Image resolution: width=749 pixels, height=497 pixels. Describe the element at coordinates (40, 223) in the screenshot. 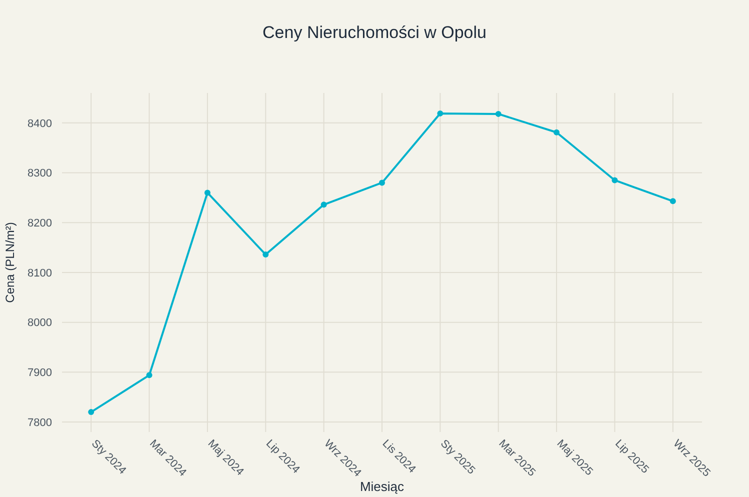

I see `y-tick-label: 8200` at that location.